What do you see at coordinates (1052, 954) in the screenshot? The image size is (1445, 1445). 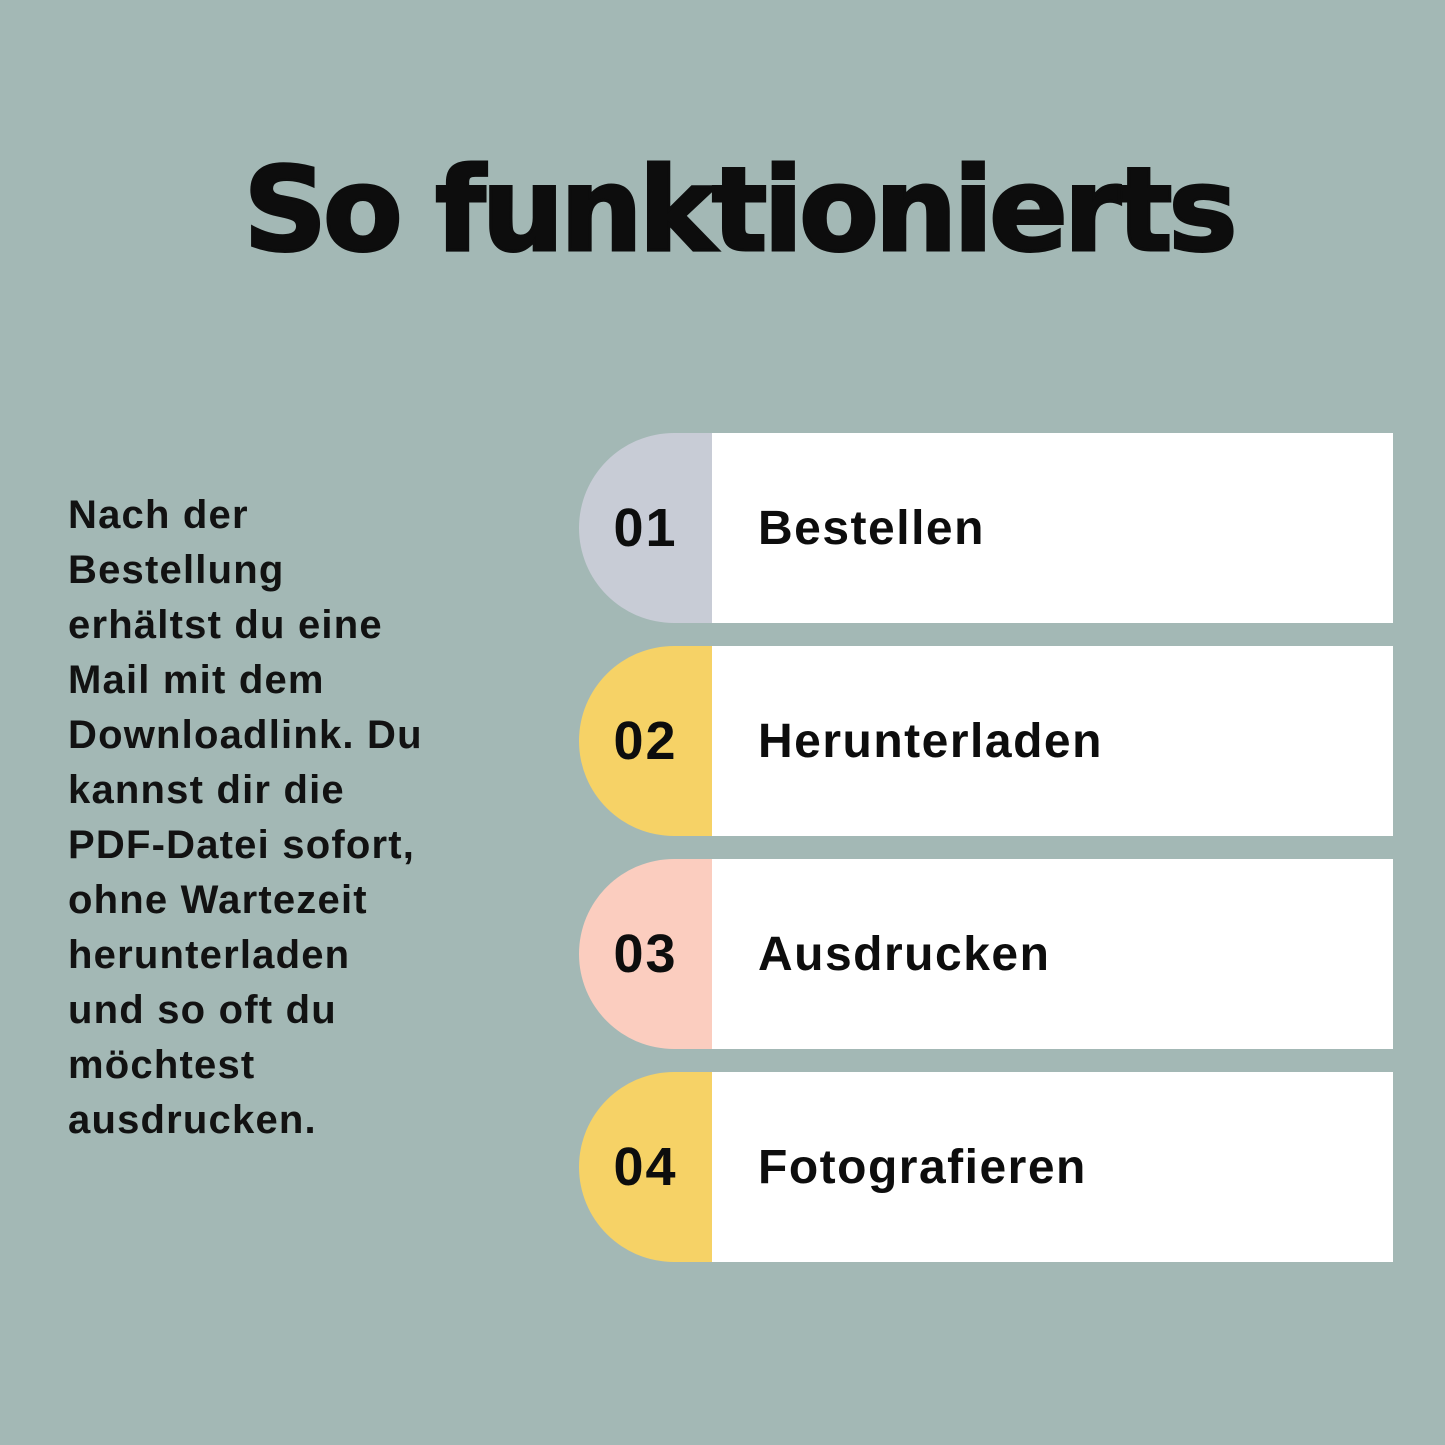 I see `step-card: Ausdrucken` at bounding box center [1052, 954].